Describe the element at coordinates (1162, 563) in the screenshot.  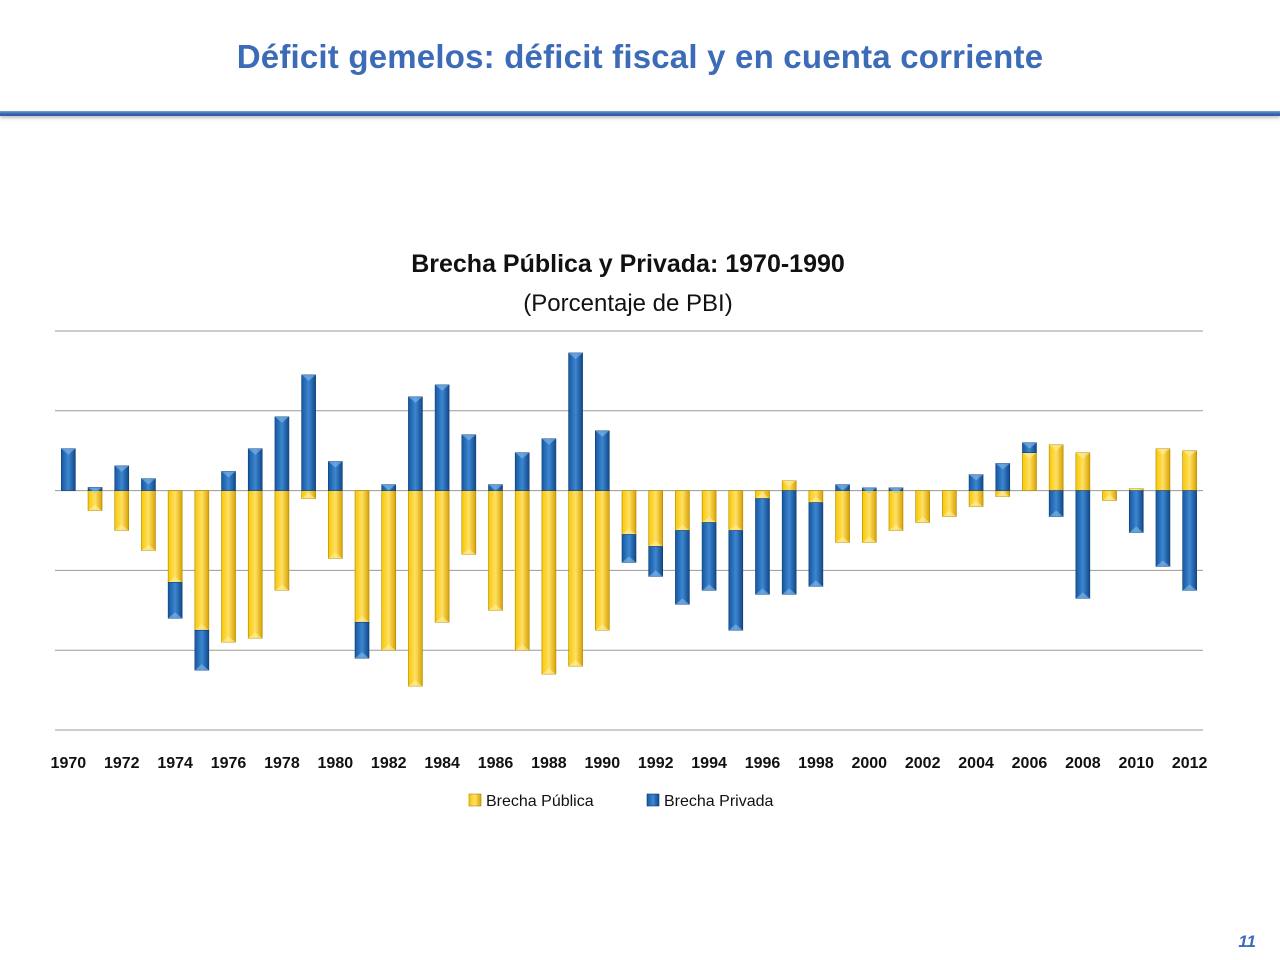
I see `bar-brecha-privada-bevel-2011` at that location.